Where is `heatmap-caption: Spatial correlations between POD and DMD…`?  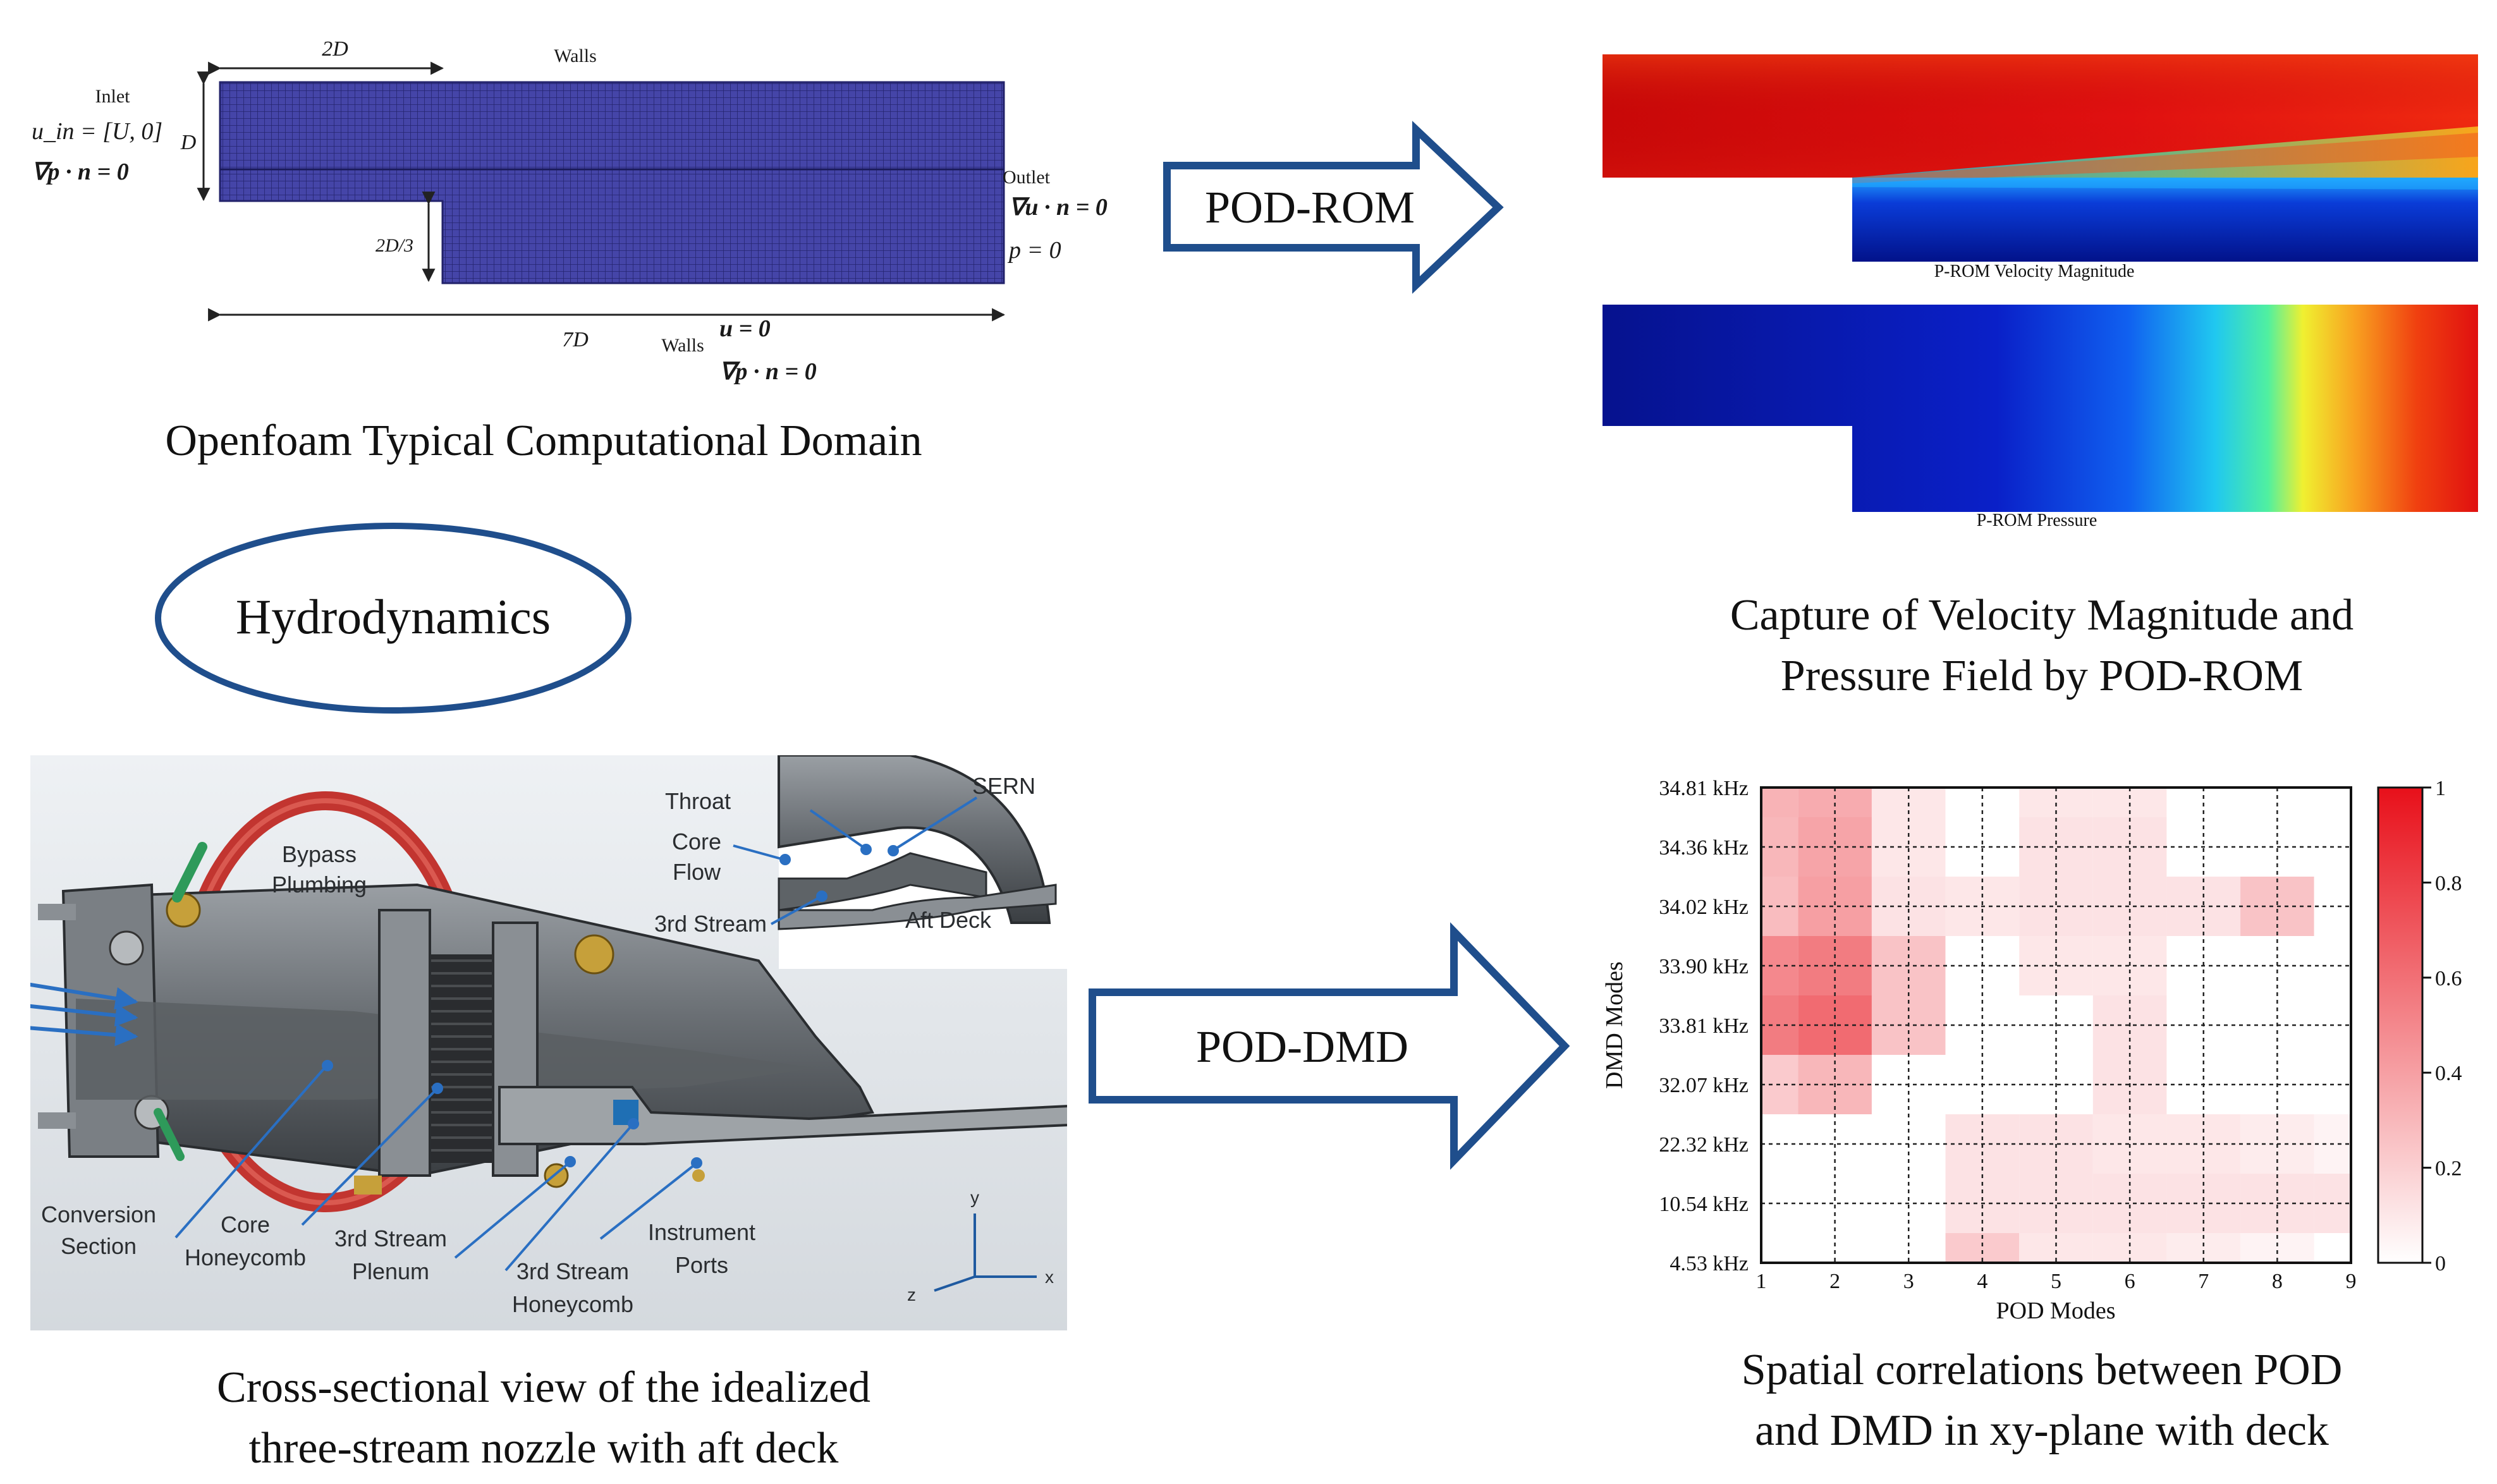 heatmap-caption: Spatial correlations between POD and DMD… is located at coordinates (2041, 1400).